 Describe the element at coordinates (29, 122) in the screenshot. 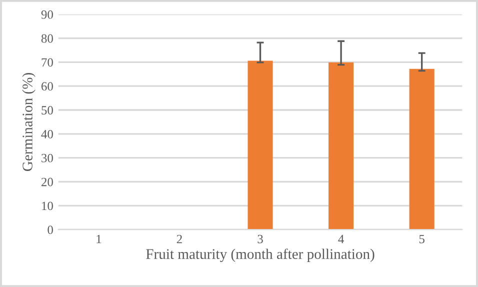

I see `y-axis-title: Germination (%)` at that location.